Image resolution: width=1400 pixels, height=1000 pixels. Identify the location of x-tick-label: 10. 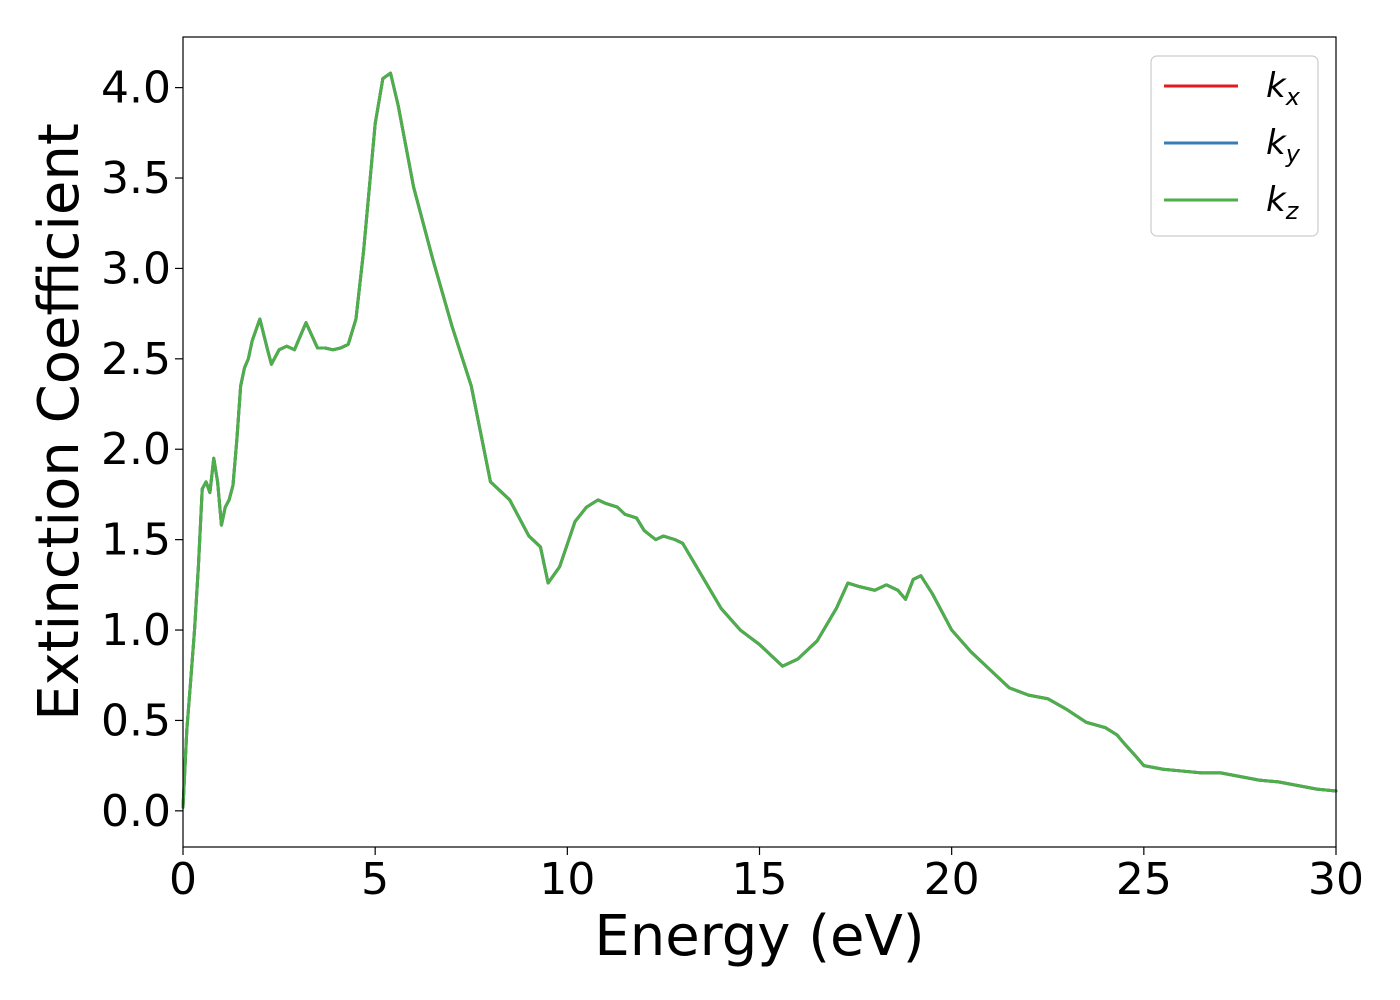
(567, 879).